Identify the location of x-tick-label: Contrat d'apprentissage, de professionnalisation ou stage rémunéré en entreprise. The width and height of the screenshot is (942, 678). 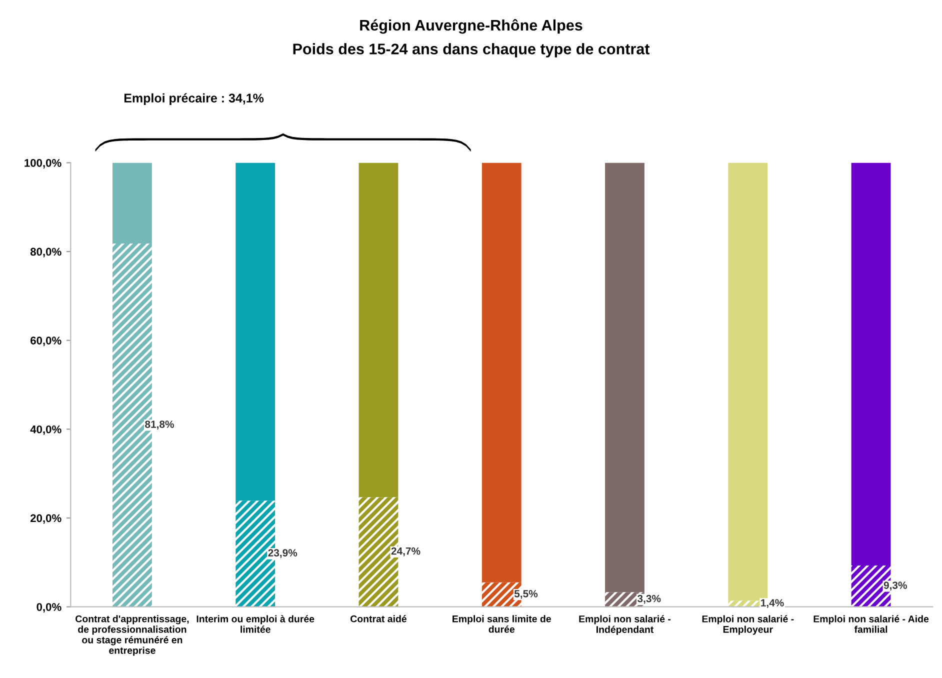
(132, 635).